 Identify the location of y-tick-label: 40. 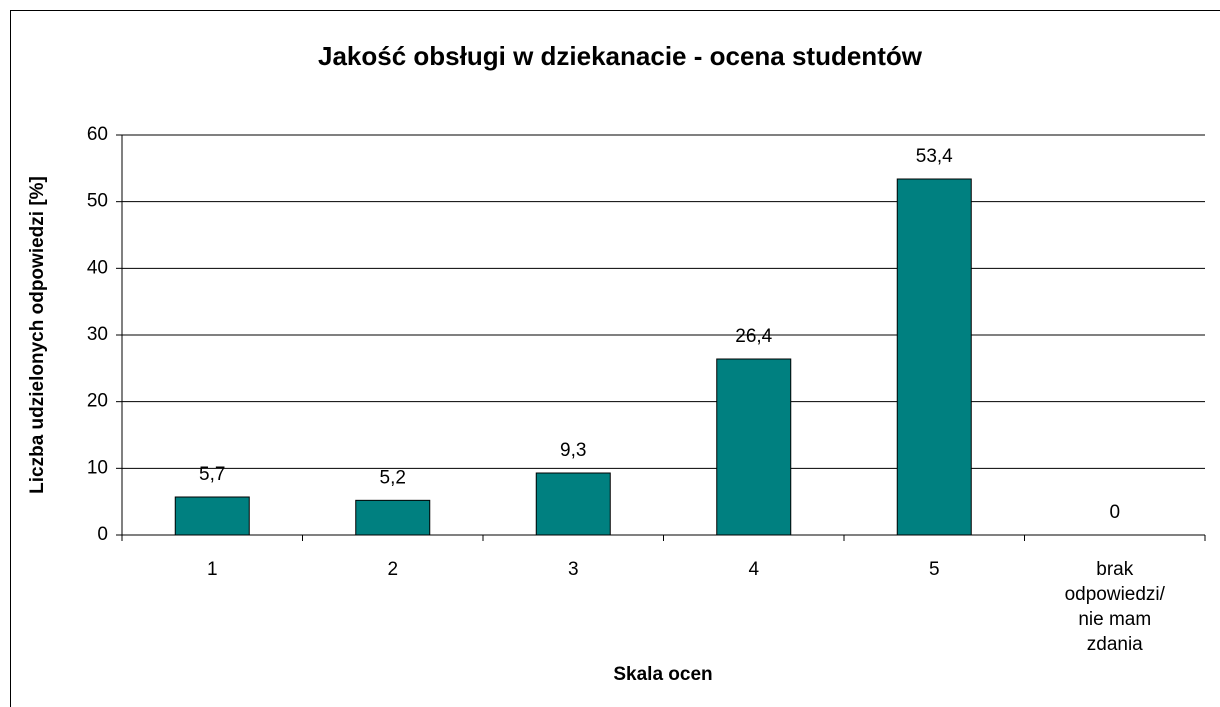
(97, 267).